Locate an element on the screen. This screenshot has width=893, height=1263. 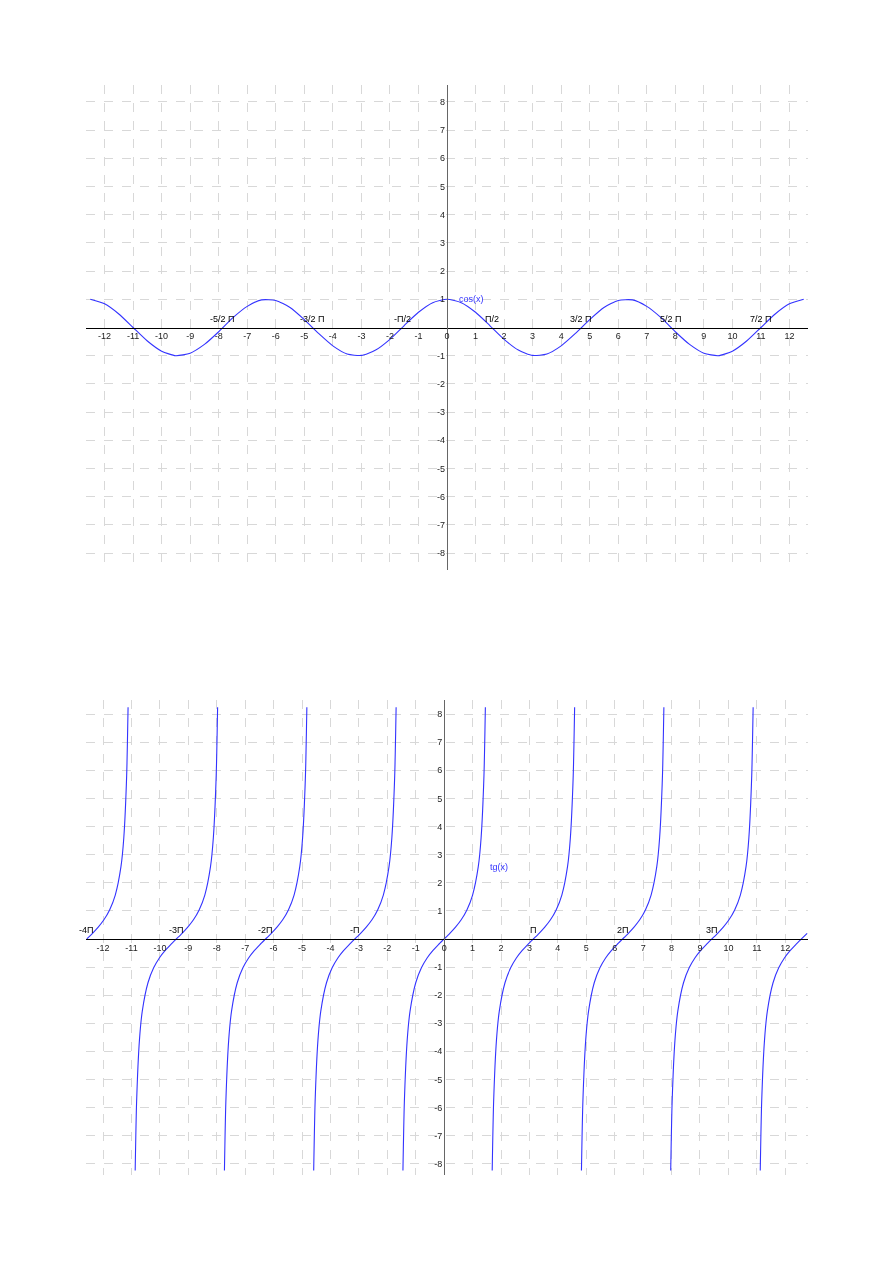
series-label: tg(x) is located at coordinates (499, 867).